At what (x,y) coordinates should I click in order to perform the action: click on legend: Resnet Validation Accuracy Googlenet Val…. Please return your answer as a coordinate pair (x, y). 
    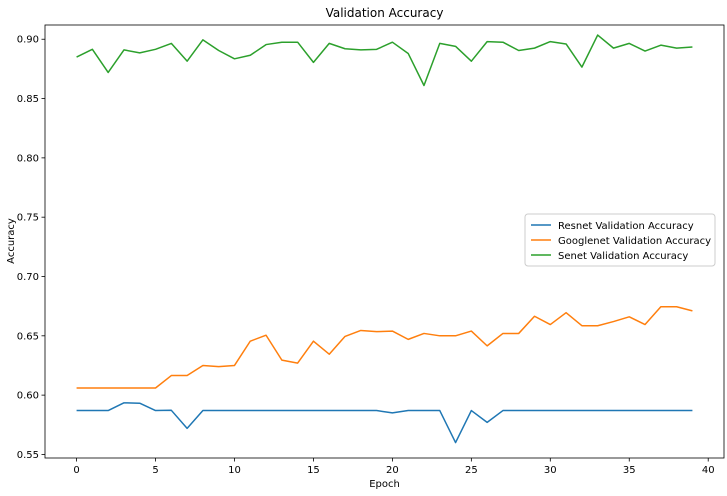
    Looking at the image, I should click on (620, 240).